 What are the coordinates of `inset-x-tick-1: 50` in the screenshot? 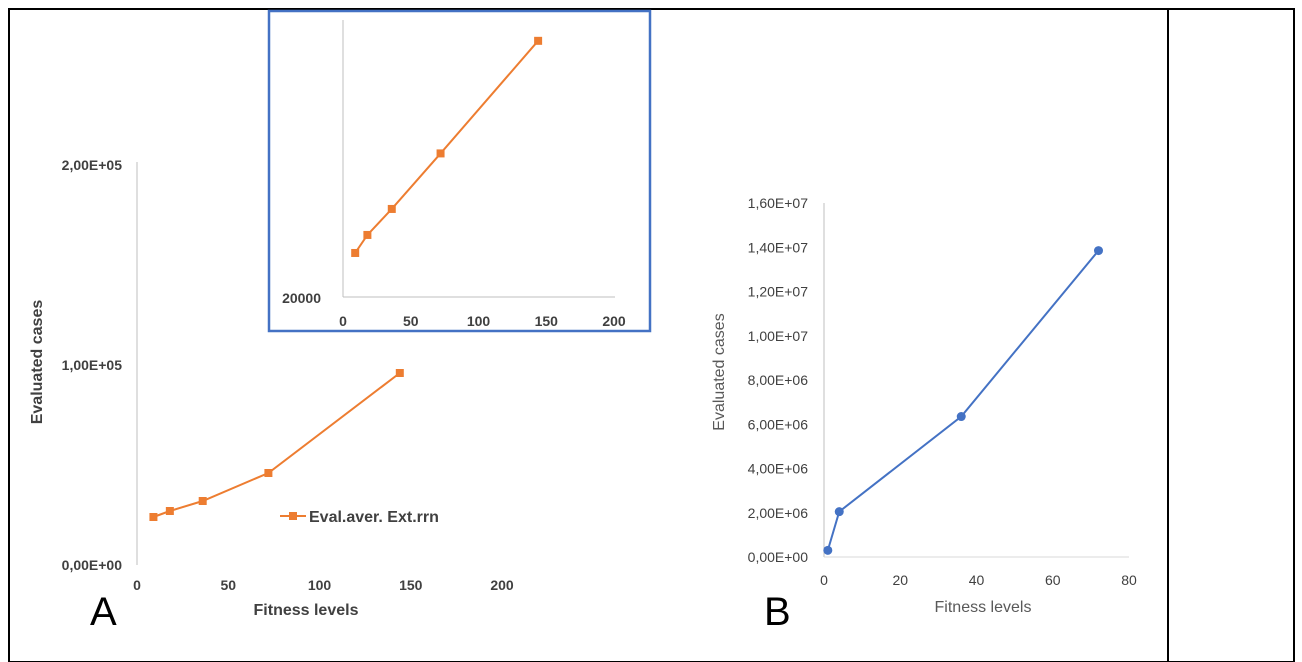 It's located at (411, 321).